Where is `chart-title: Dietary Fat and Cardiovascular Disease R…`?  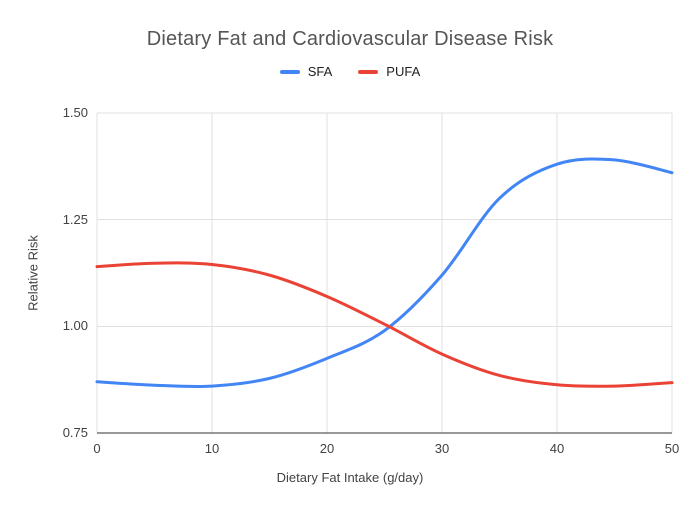
chart-title: Dietary Fat and Cardiovascular Disease R… is located at coordinates (350, 39).